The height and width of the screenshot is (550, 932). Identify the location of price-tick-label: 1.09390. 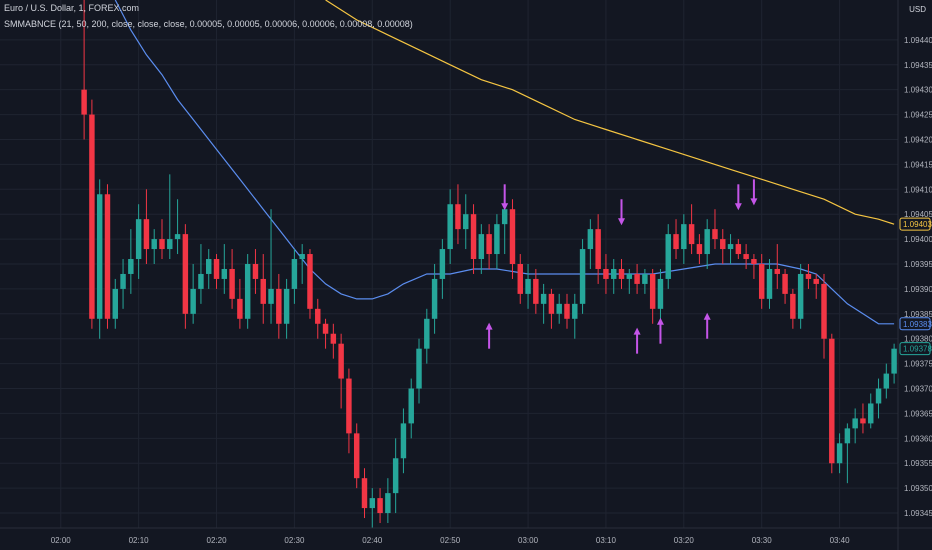
(918, 289).